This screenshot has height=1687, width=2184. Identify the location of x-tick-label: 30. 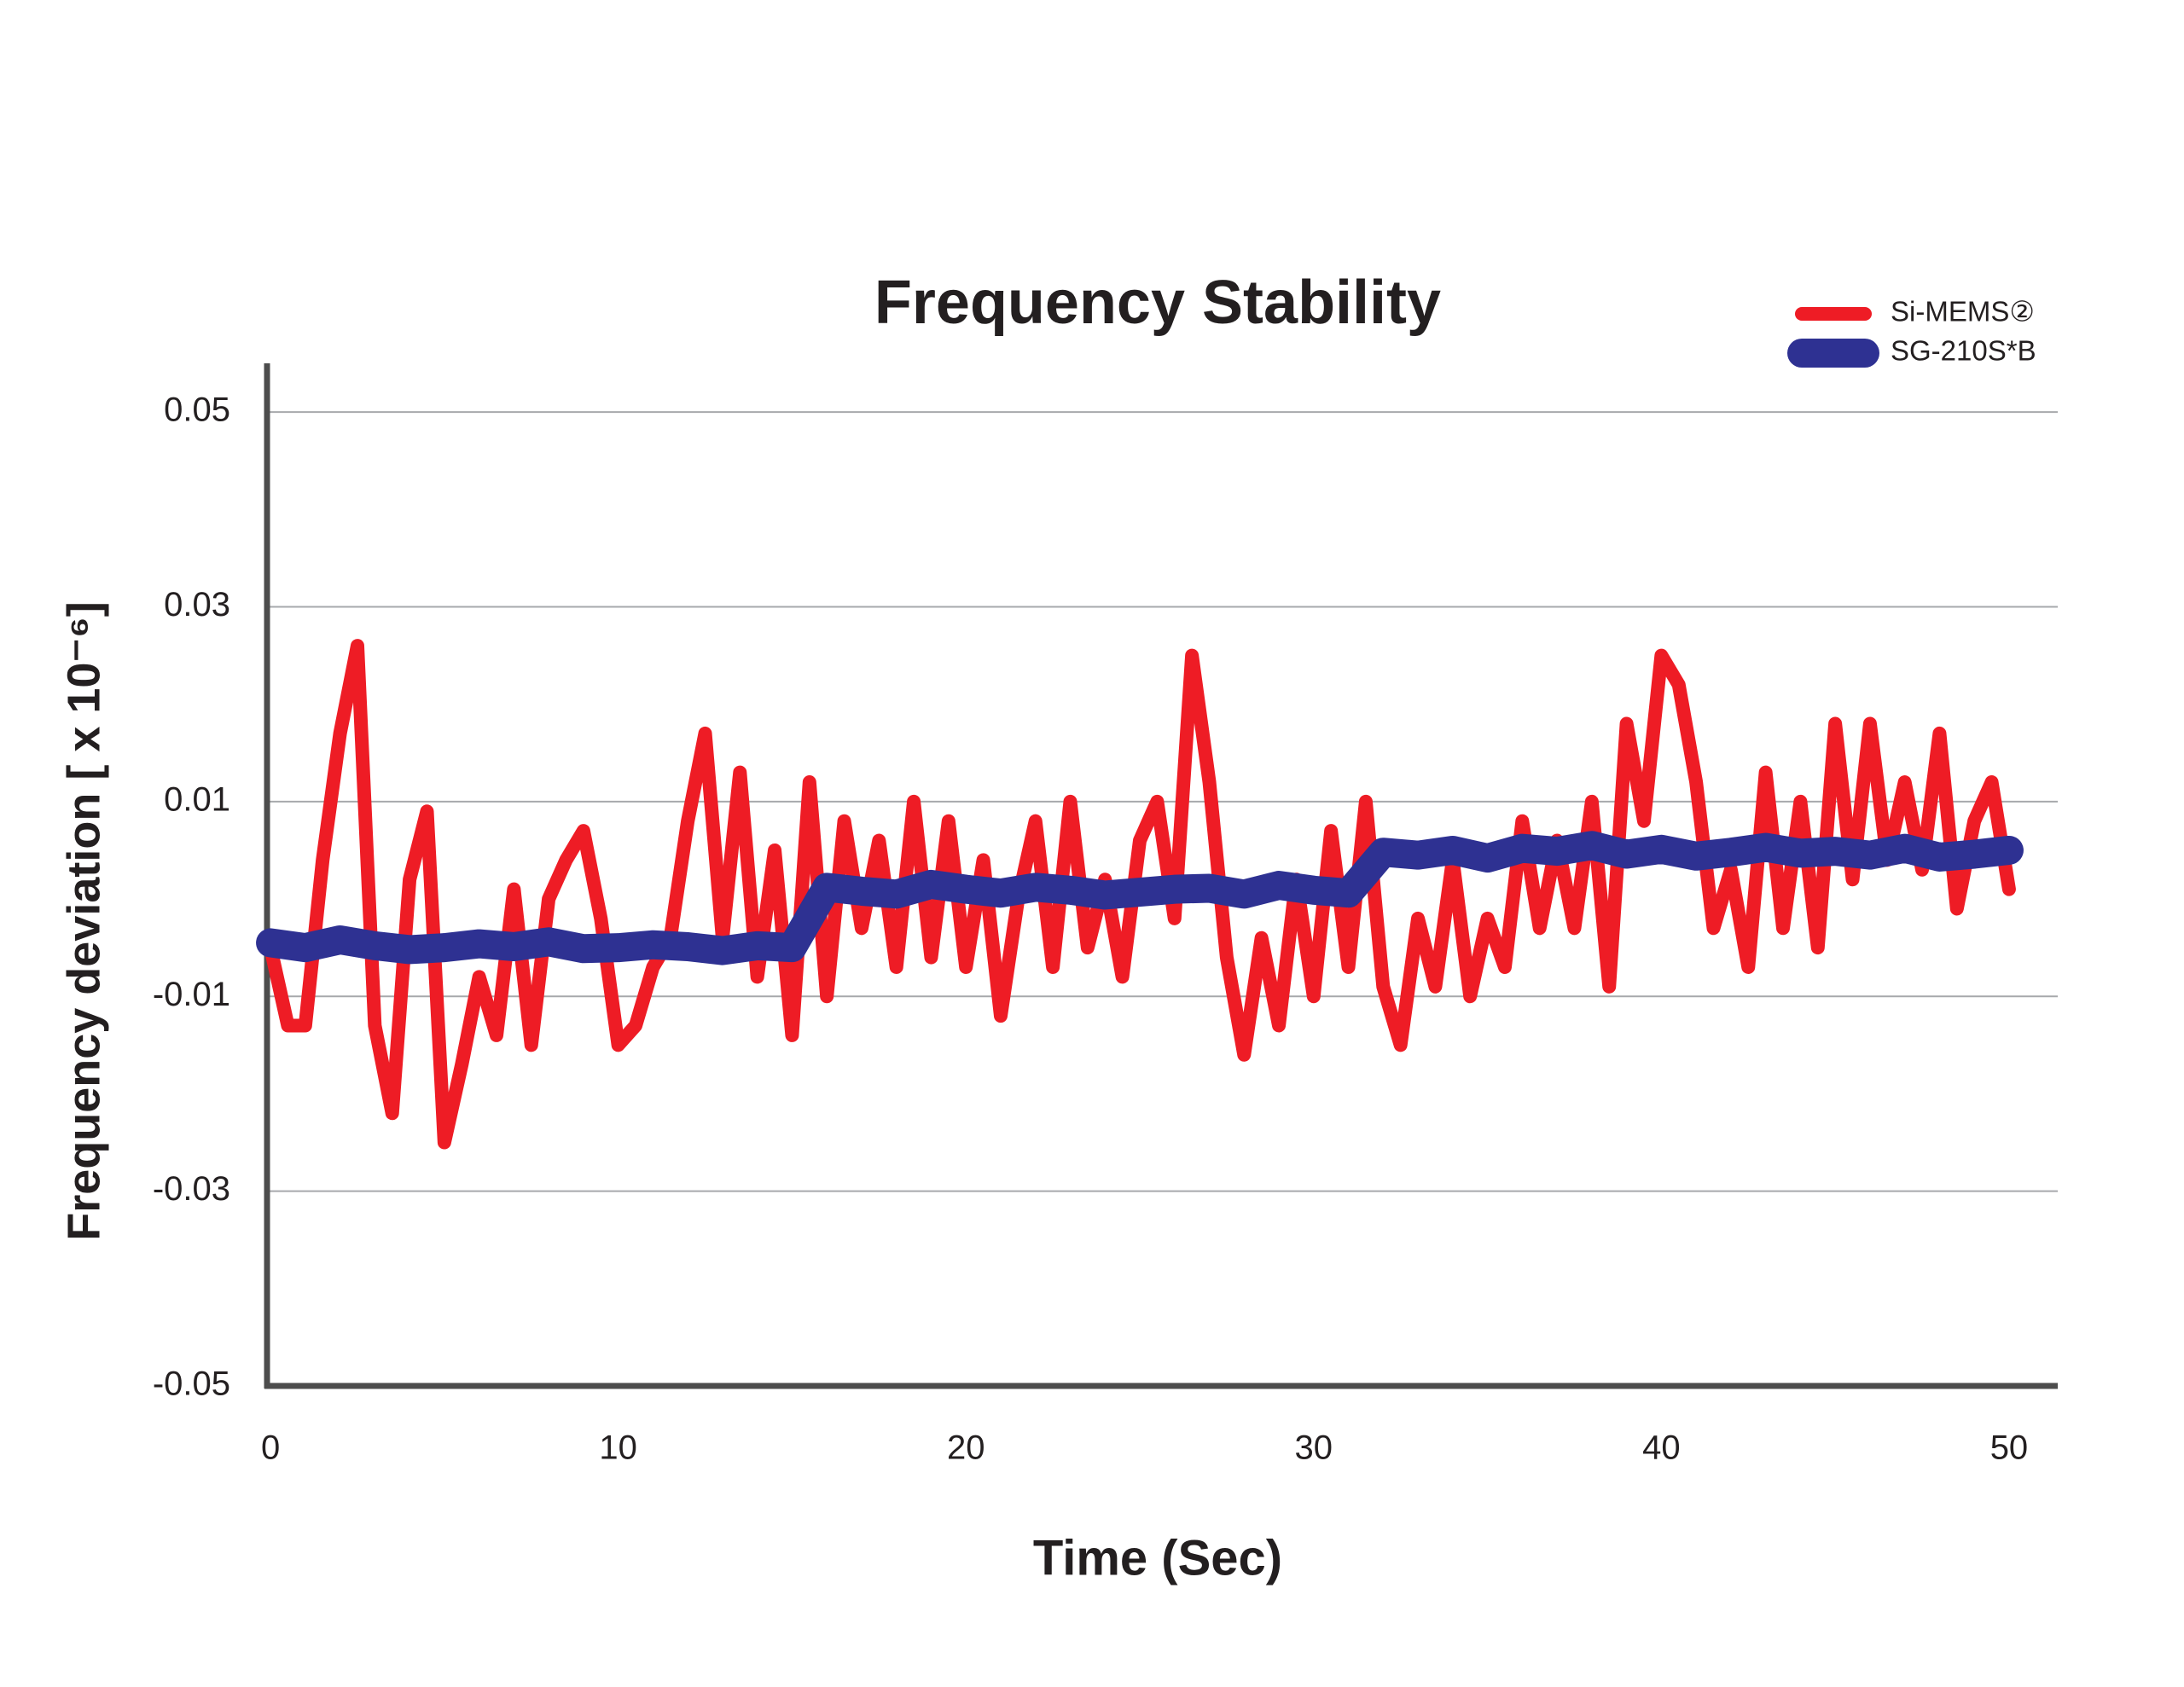
(1314, 1448).